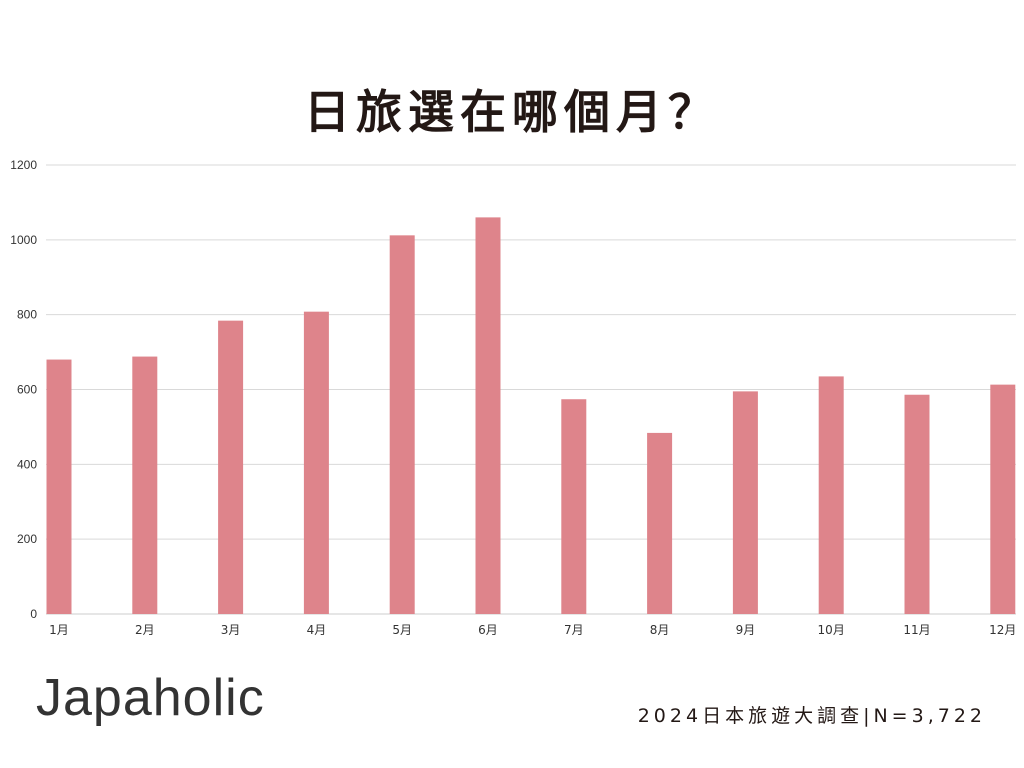 Image resolution: width=1024 pixels, height=768 pixels. I want to click on x-tick-label: 4月, so click(317, 630).